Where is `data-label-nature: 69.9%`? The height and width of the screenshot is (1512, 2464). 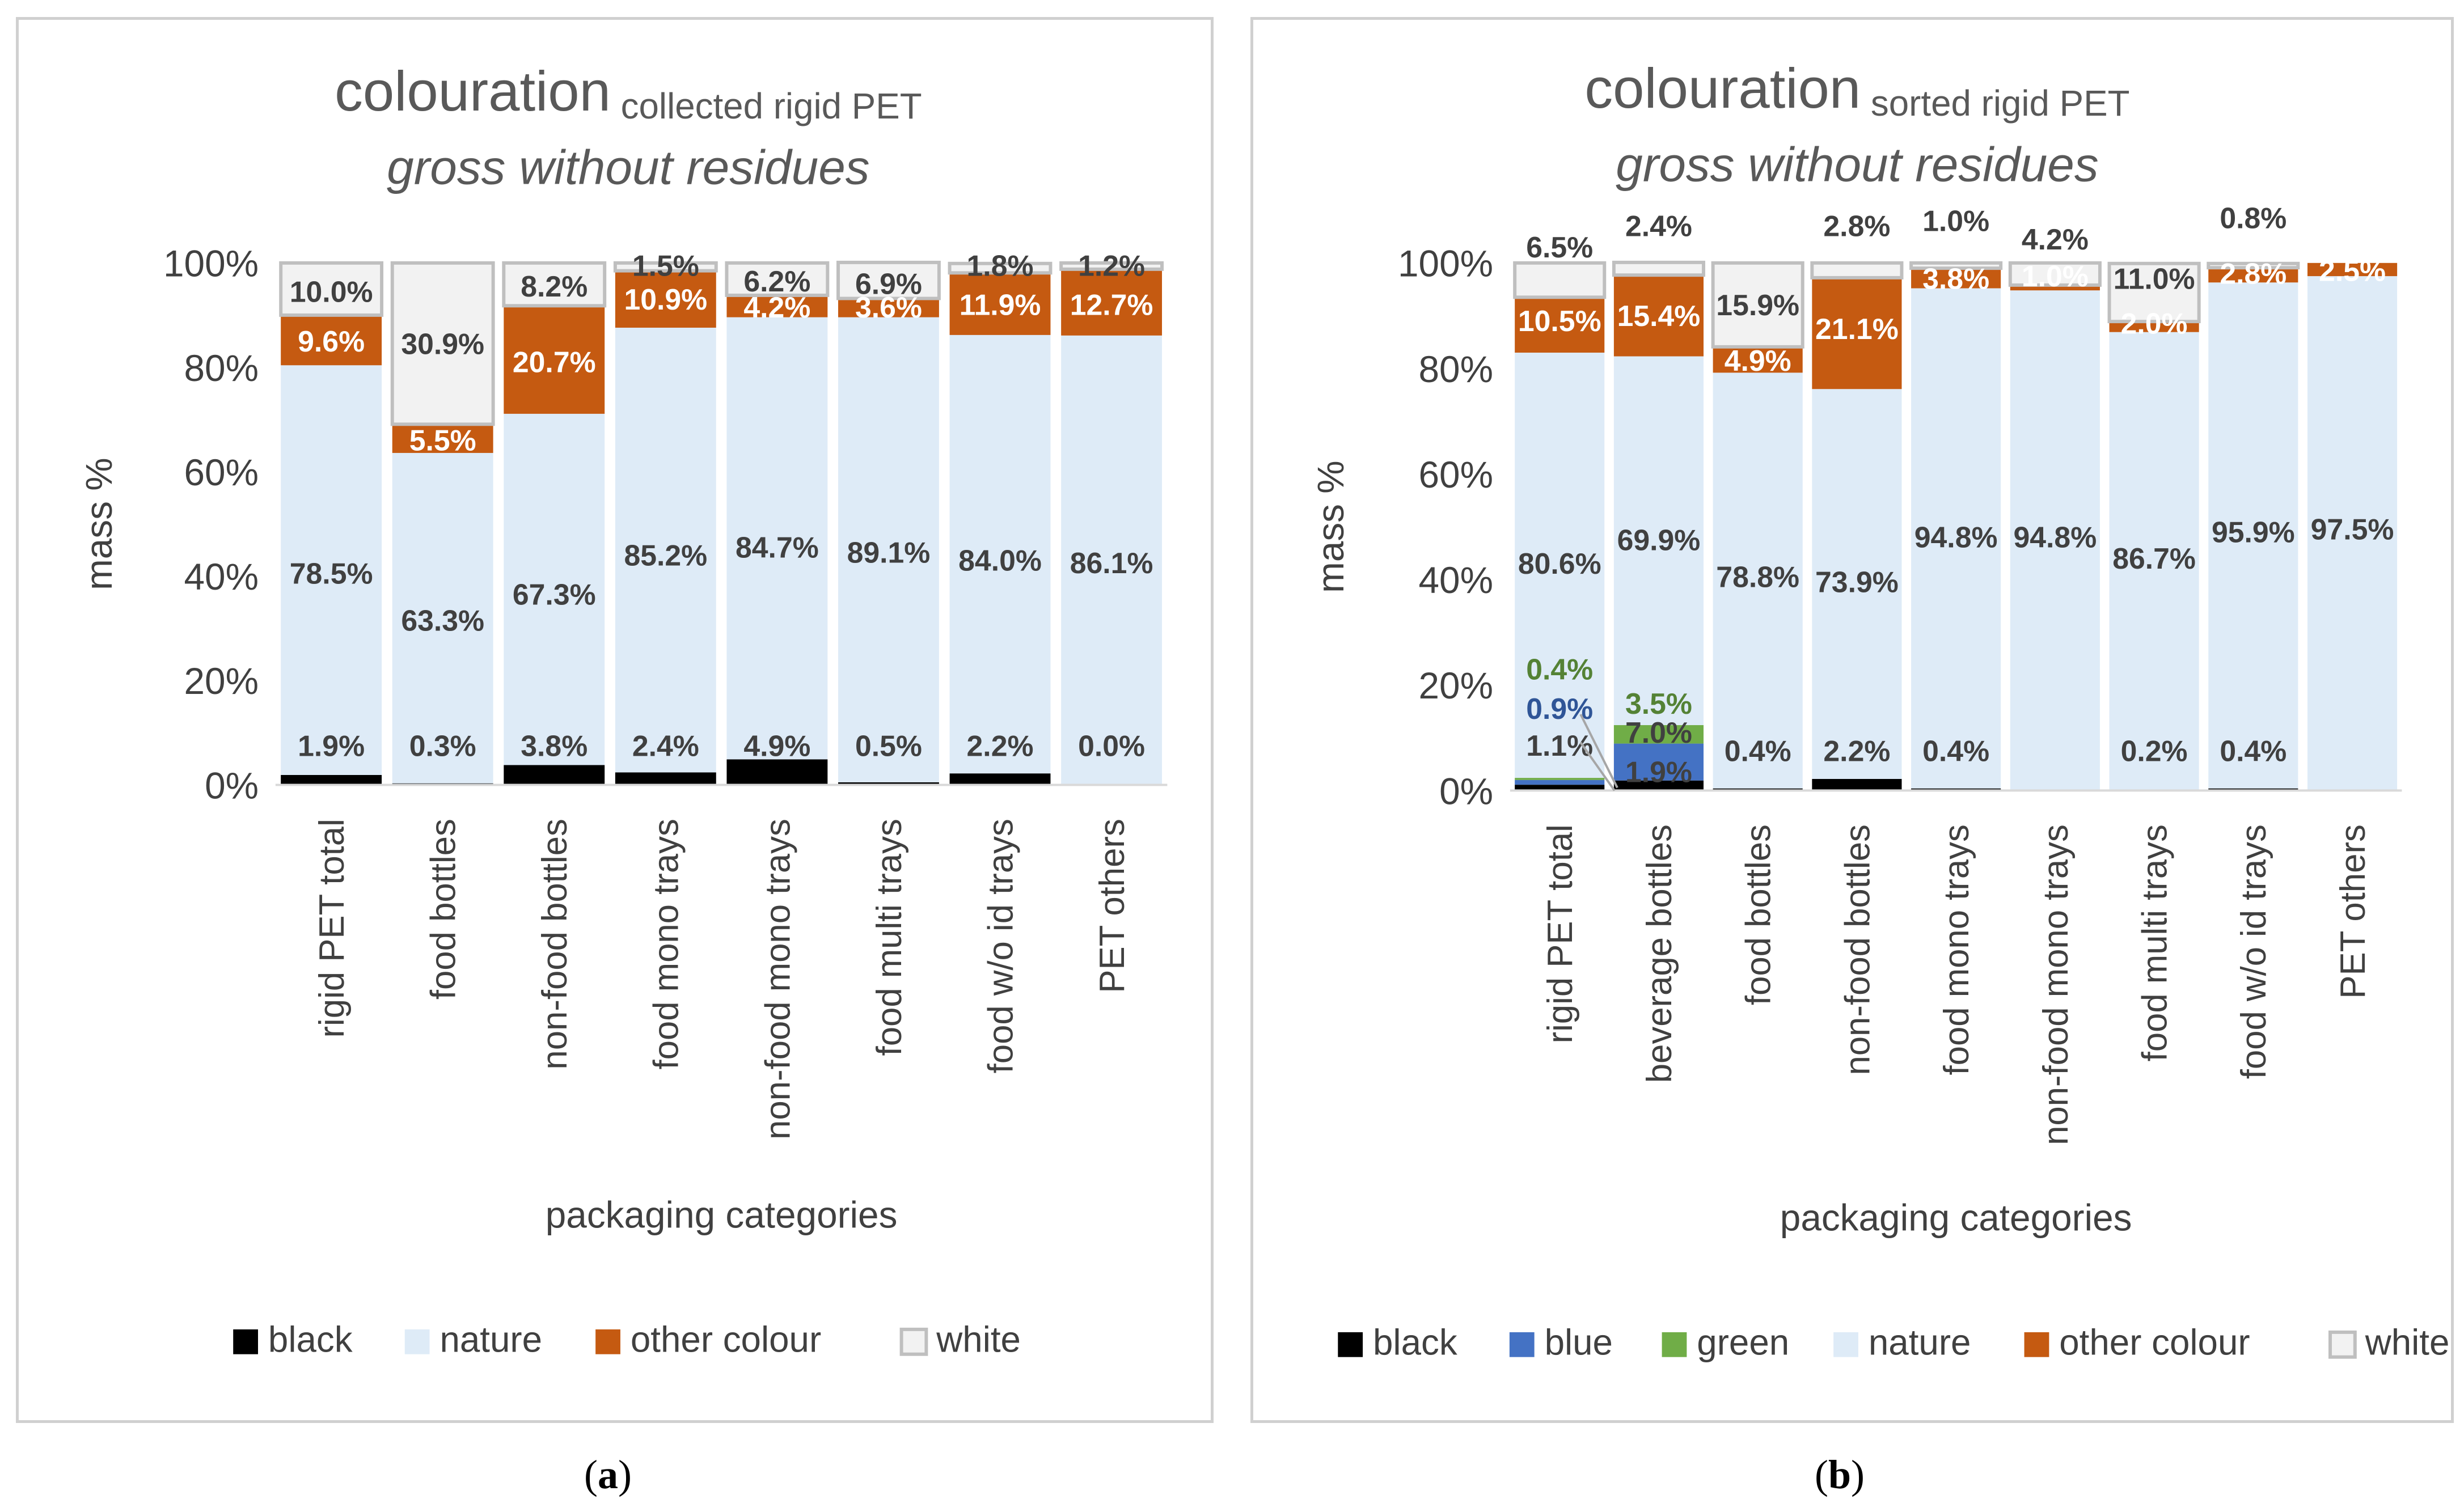
data-label-nature: 69.9% is located at coordinates (1659, 539).